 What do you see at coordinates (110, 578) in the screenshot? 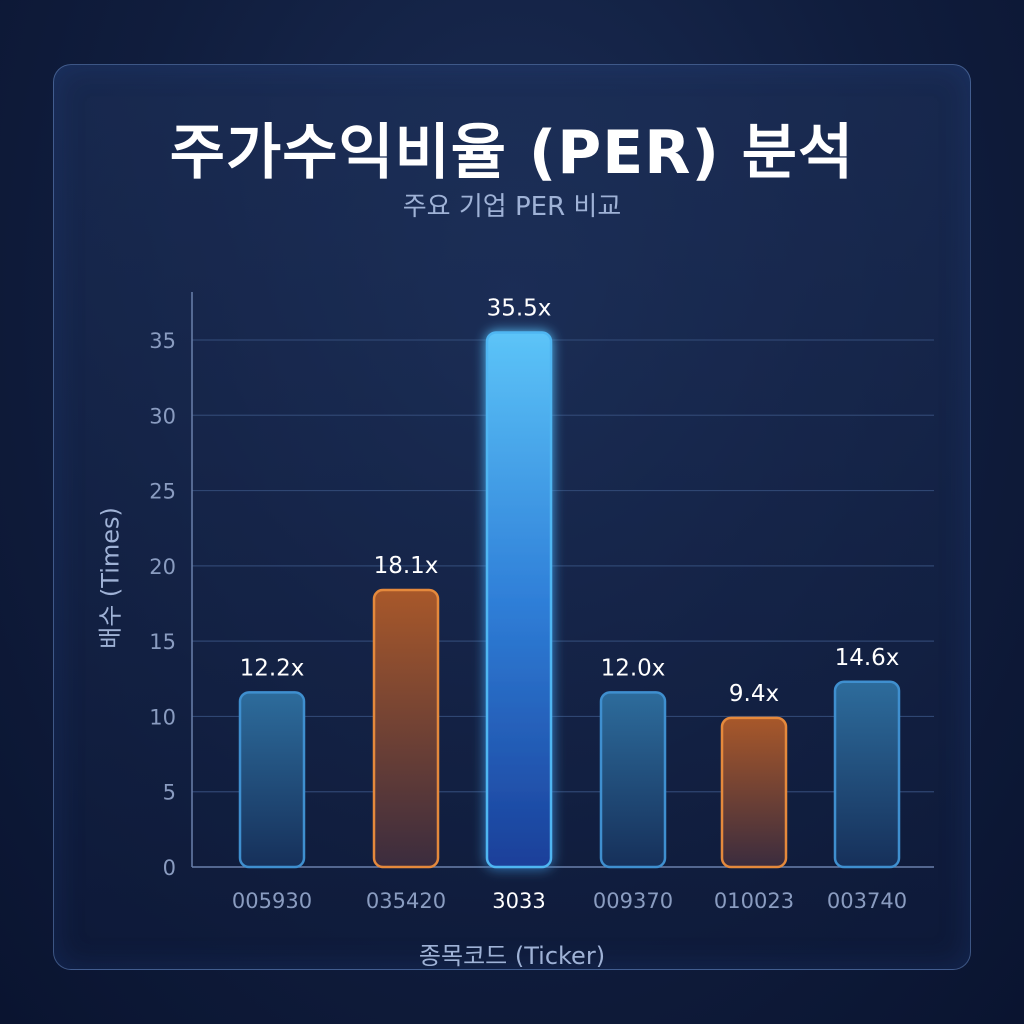
I see `y-axis-title: 배수 (Times)` at bounding box center [110, 578].